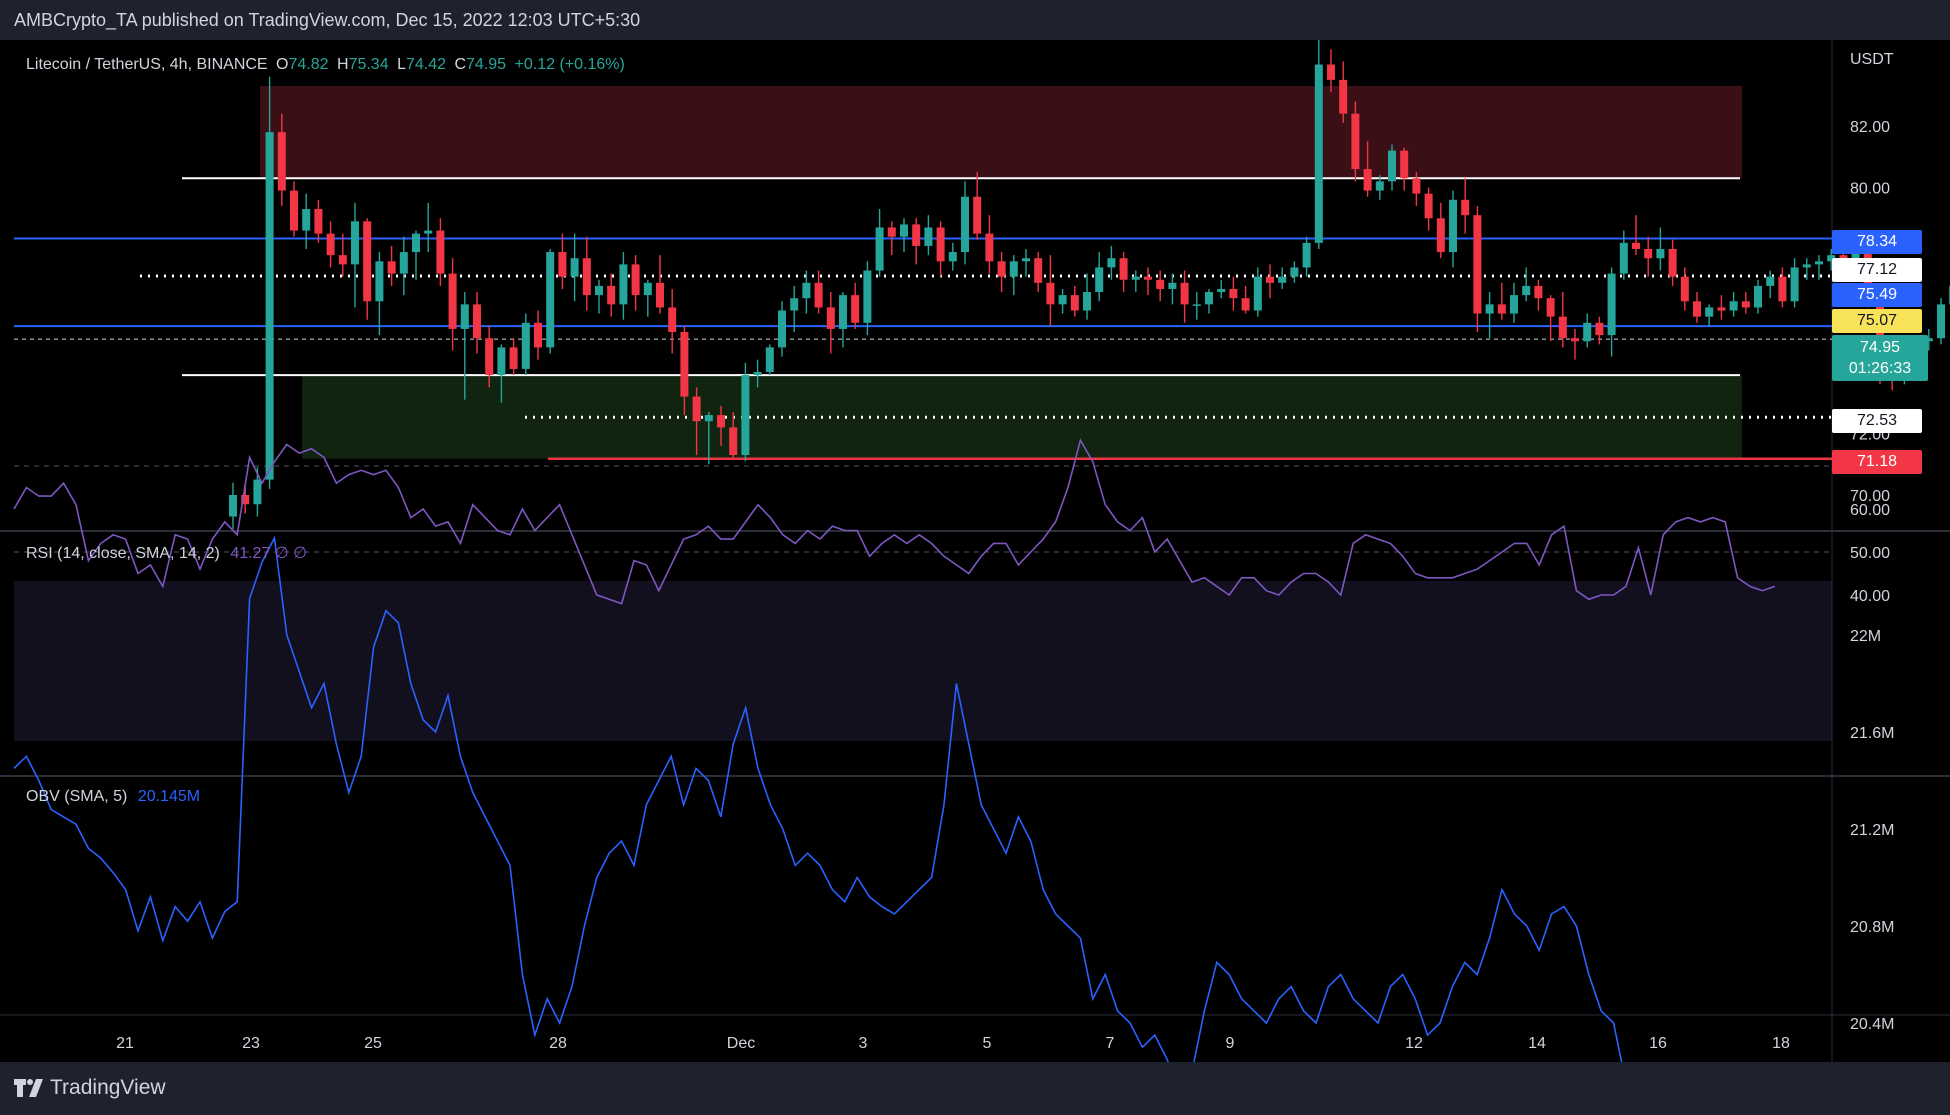 Image resolution: width=1950 pixels, height=1115 pixels. I want to click on low-value: 74.42, so click(426, 64).